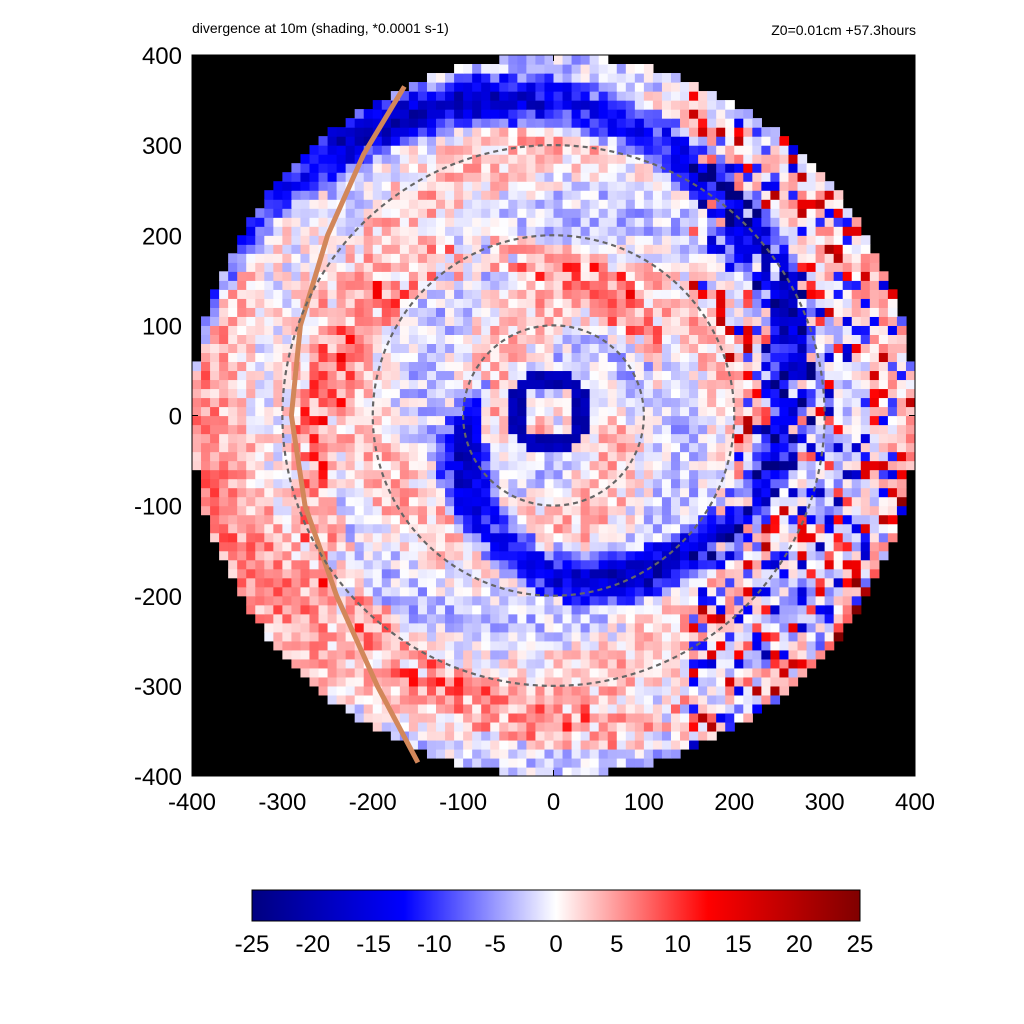 The image size is (1024, 1024). What do you see at coordinates (175, 417) in the screenshot?
I see `y-tick-label: 0` at bounding box center [175, 417].